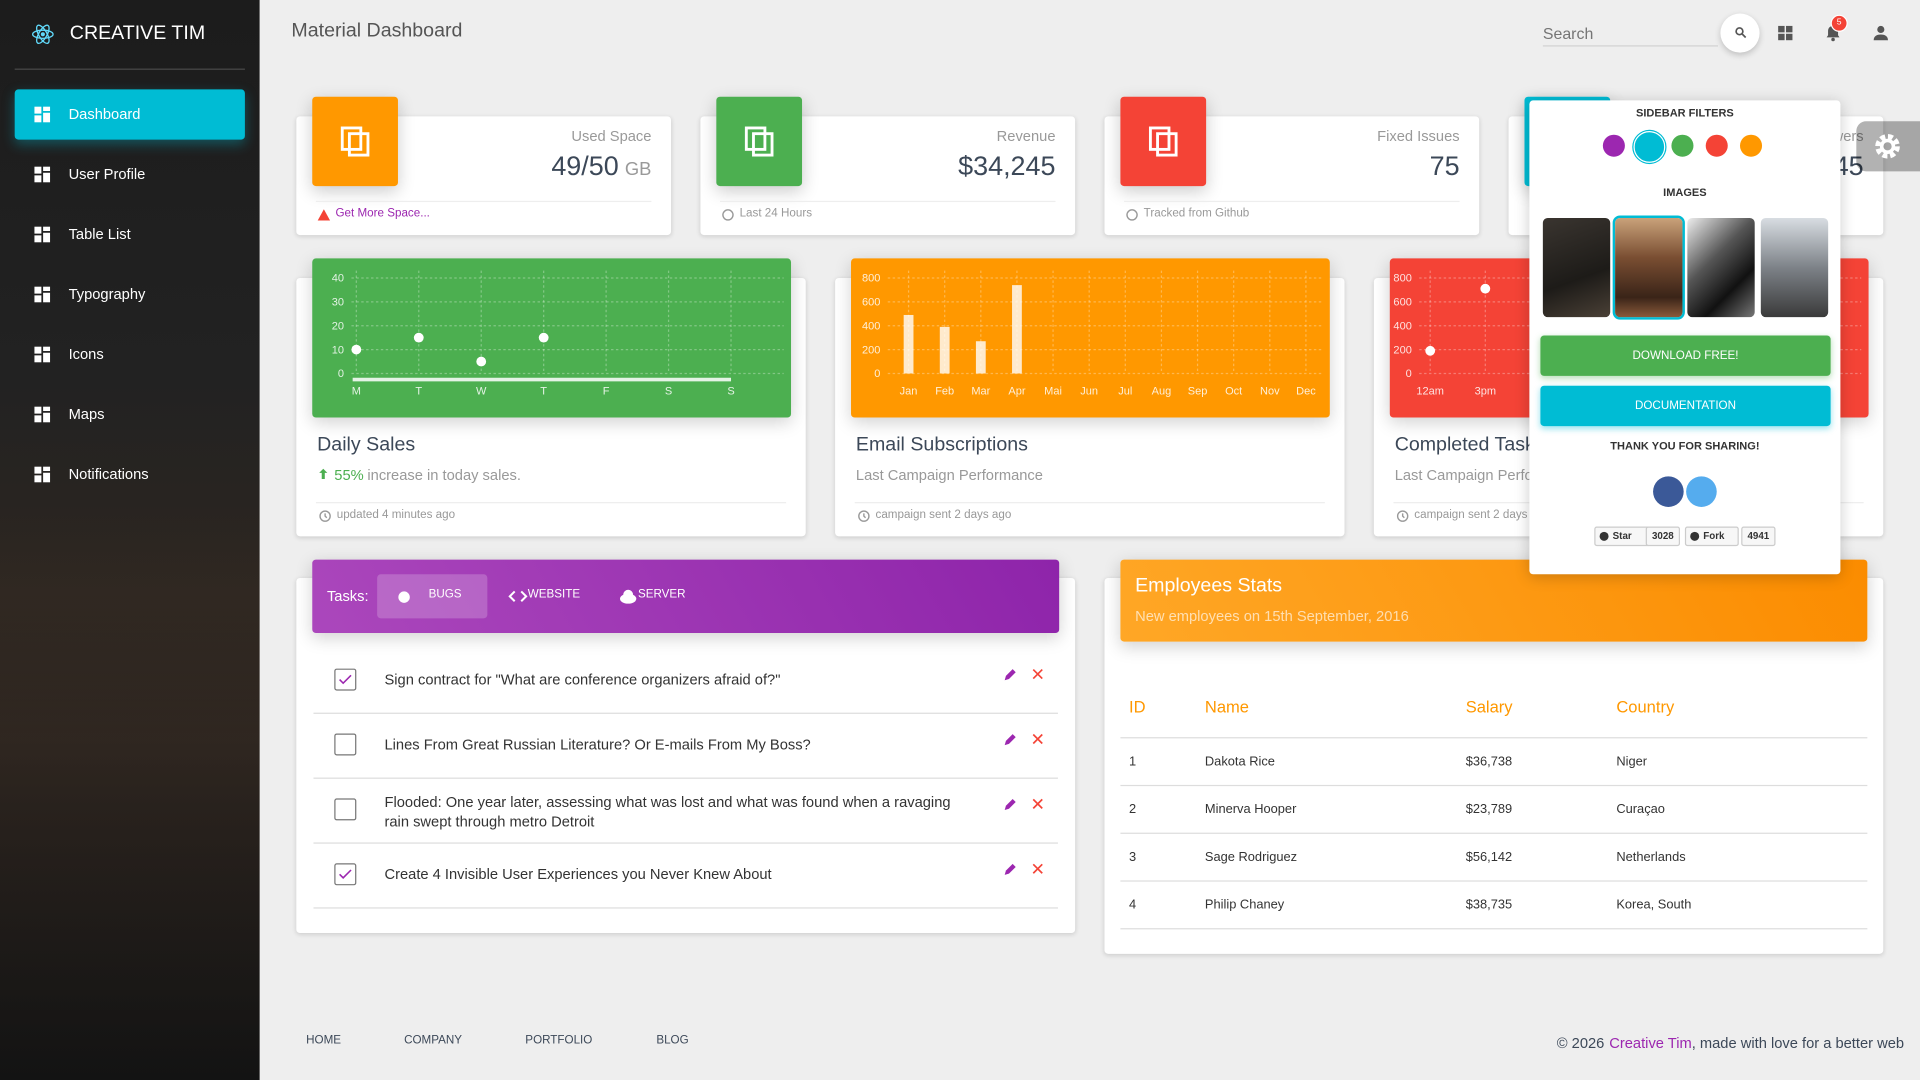  Describe the element at coordinates (1685, 191) in the screenshot. I see `images-title: IMAGES` at that location.